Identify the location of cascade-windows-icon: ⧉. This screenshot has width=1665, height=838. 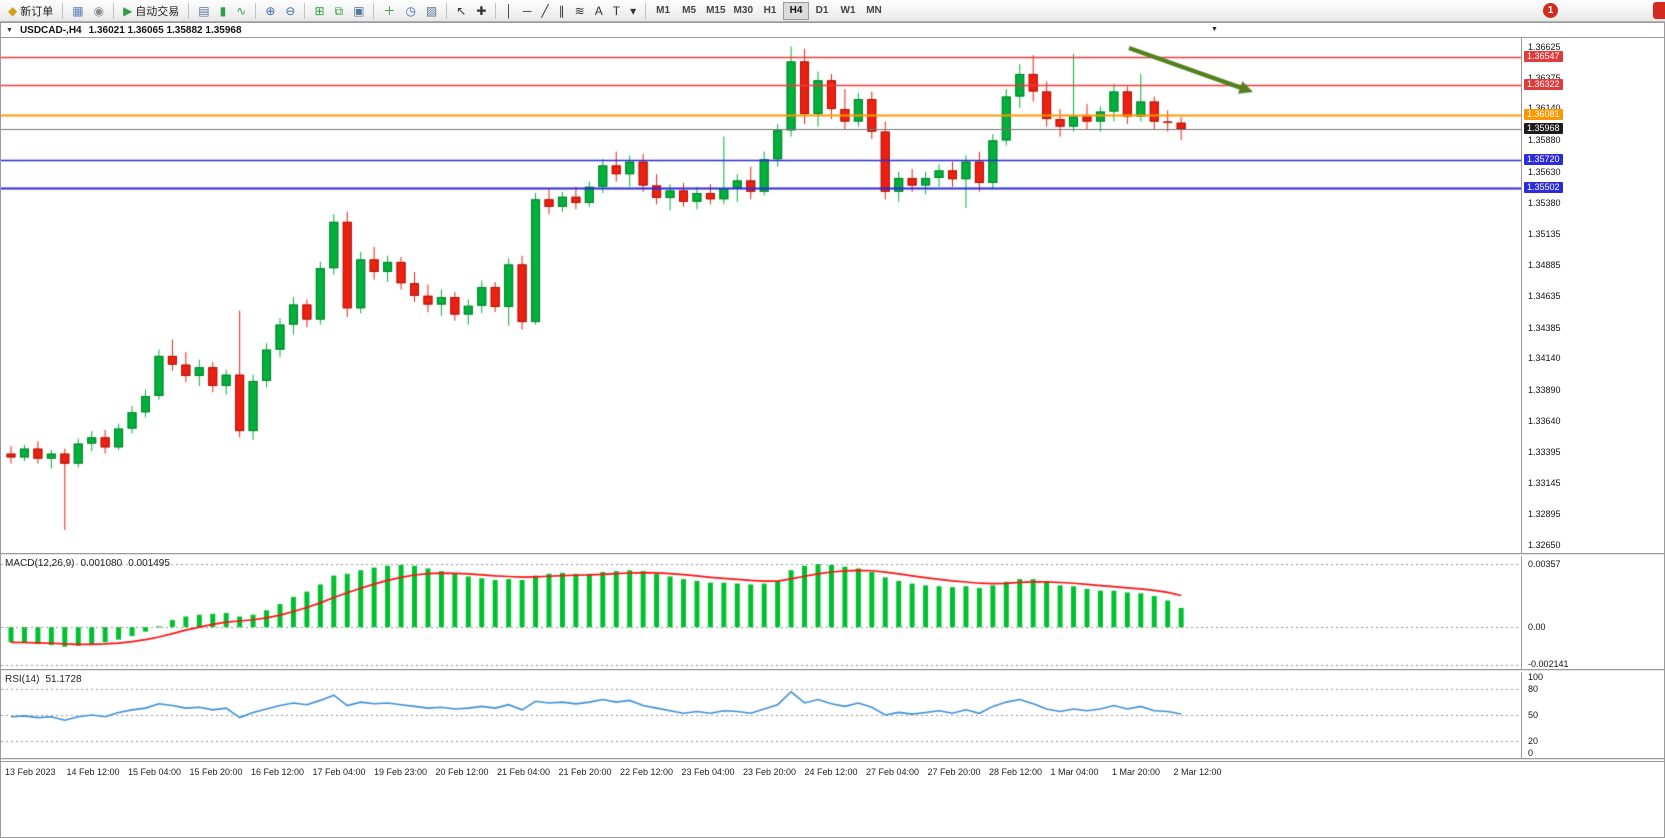
(339, 10).